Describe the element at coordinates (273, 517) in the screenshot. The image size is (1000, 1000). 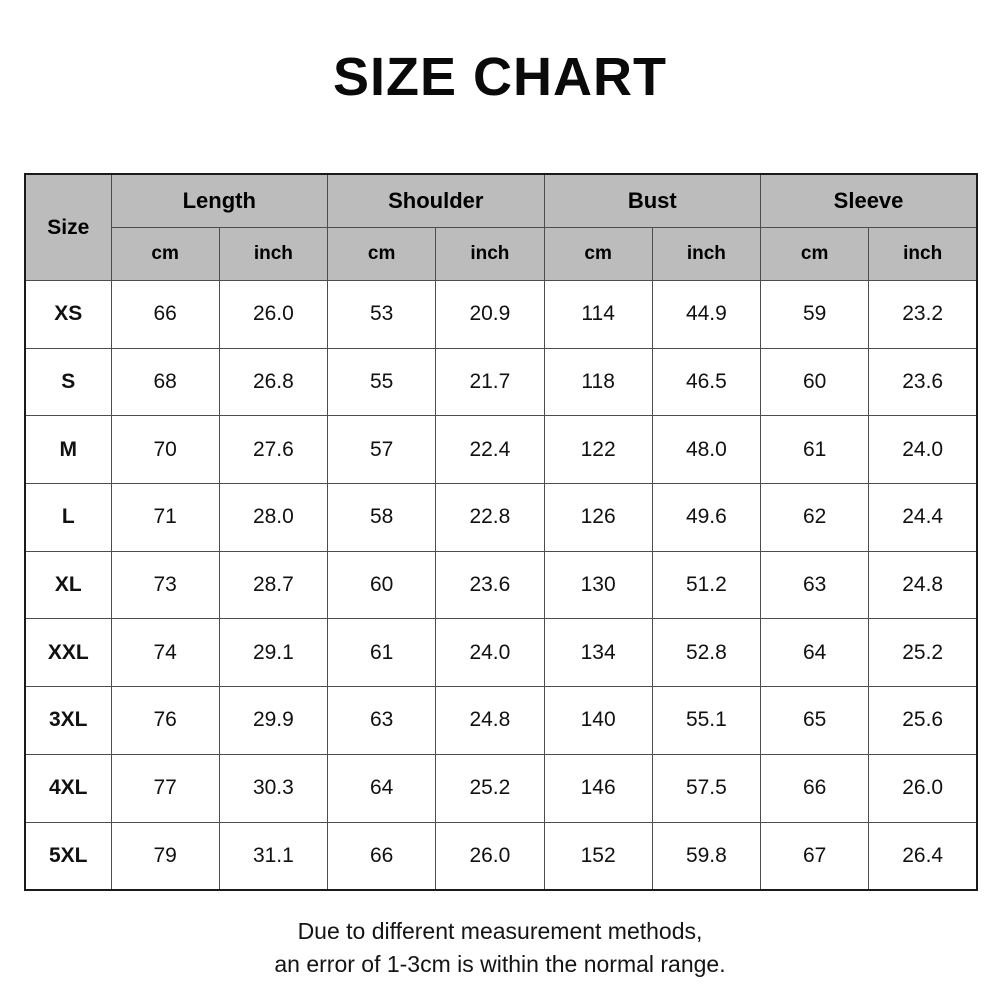
I see `cell-length-inch: 28.0` at that location.